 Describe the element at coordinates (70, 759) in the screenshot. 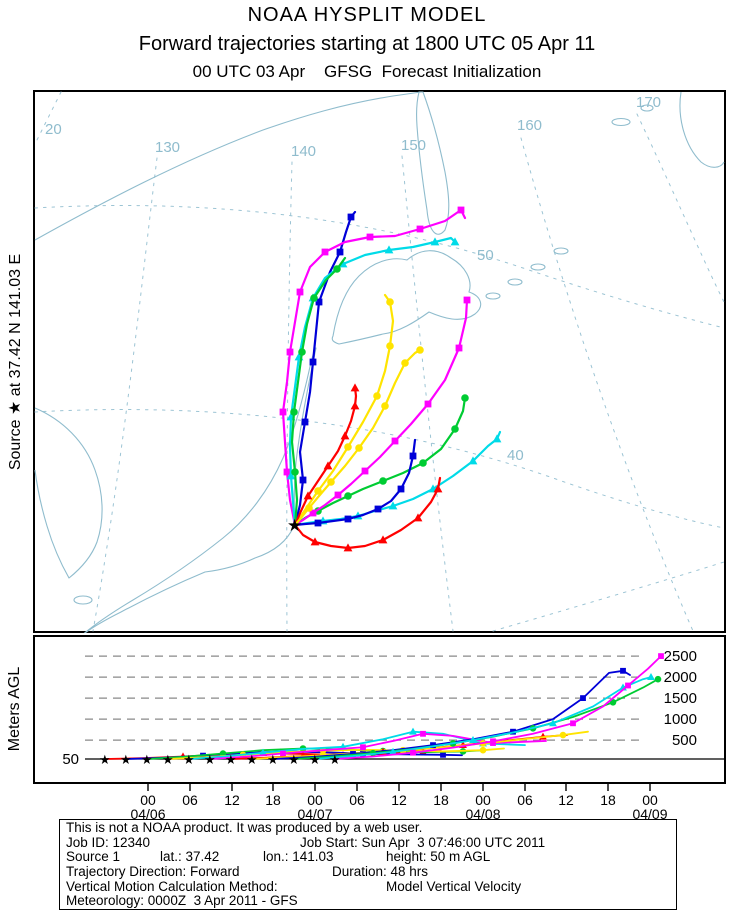

I see `baseline-label: 50` at that location.